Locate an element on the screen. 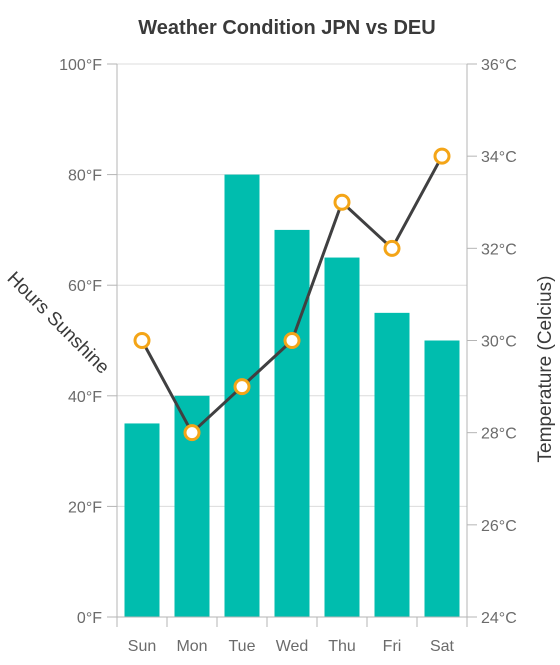  right-tick-label: 28°C is located at coordinates (499, 434).